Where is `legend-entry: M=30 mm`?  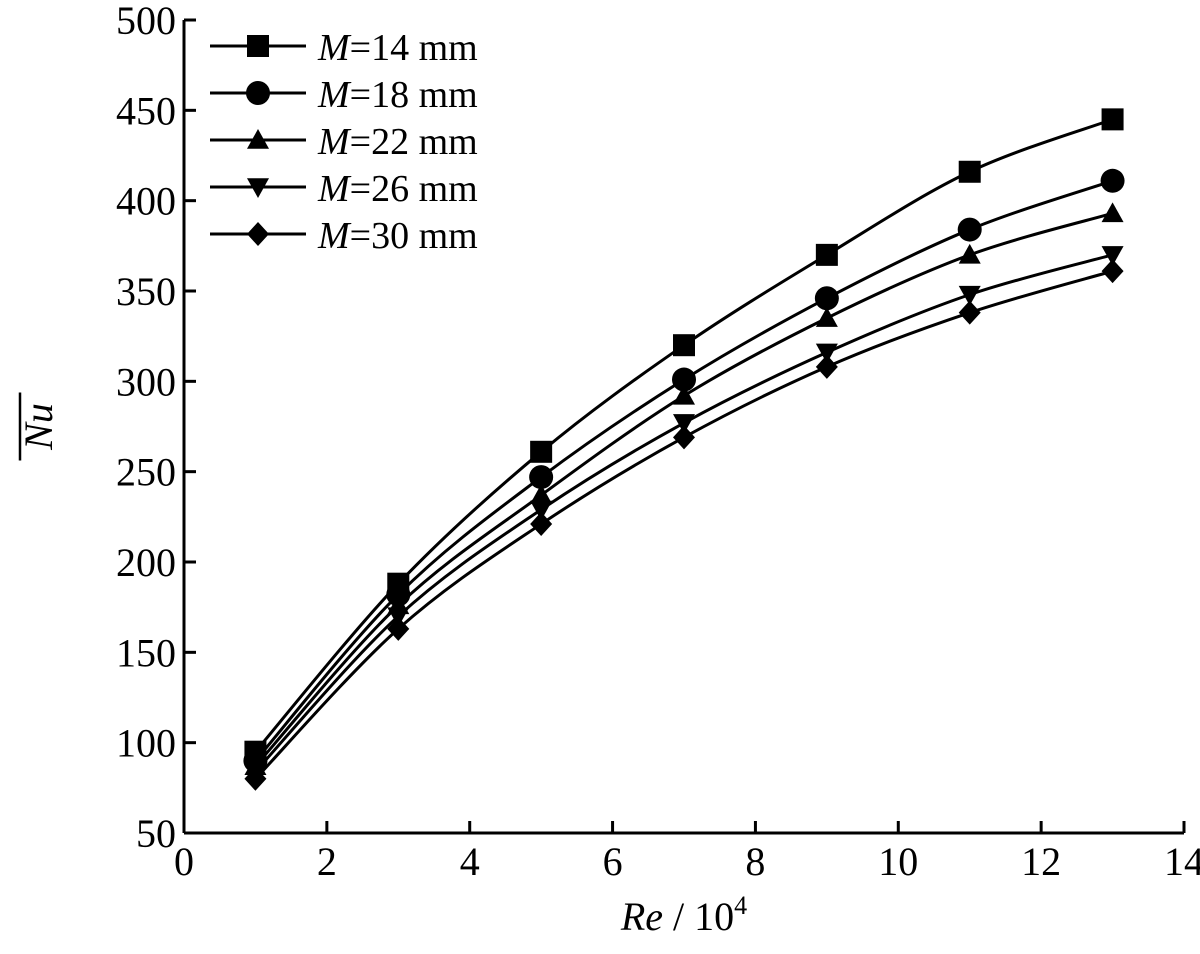
legend-entry: M=30 mm is located at coordinates (344, 236).